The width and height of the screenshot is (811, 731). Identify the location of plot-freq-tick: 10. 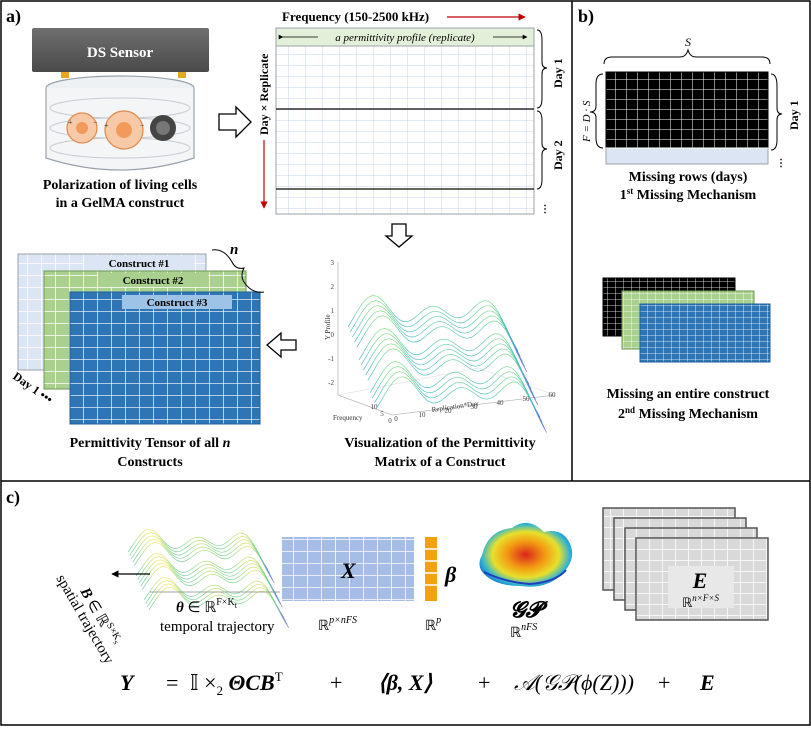
(375, 407).